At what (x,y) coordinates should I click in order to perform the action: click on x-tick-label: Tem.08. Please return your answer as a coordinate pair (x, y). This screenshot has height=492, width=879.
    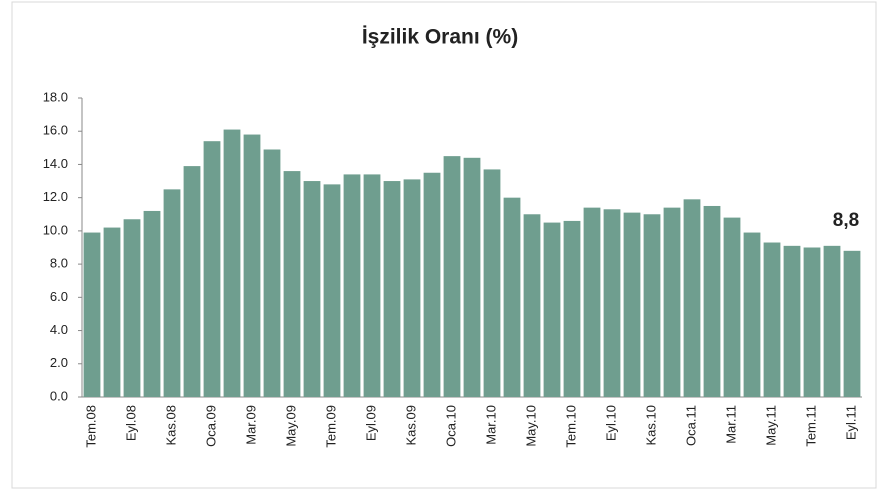
    Looking at the image, I should click on (90, 426).